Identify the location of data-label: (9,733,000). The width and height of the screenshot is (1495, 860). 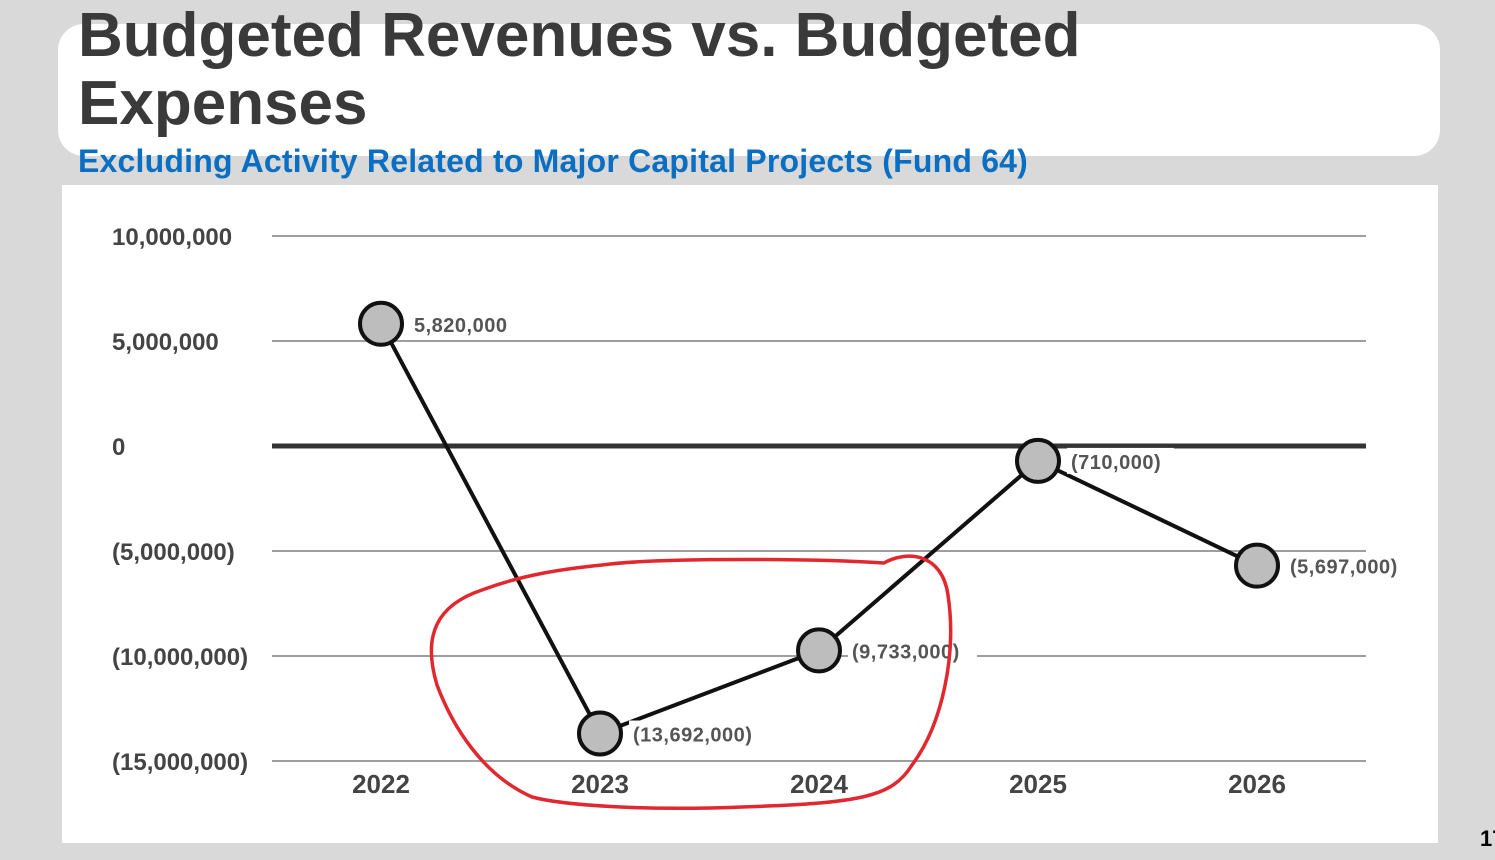
(906, 652).